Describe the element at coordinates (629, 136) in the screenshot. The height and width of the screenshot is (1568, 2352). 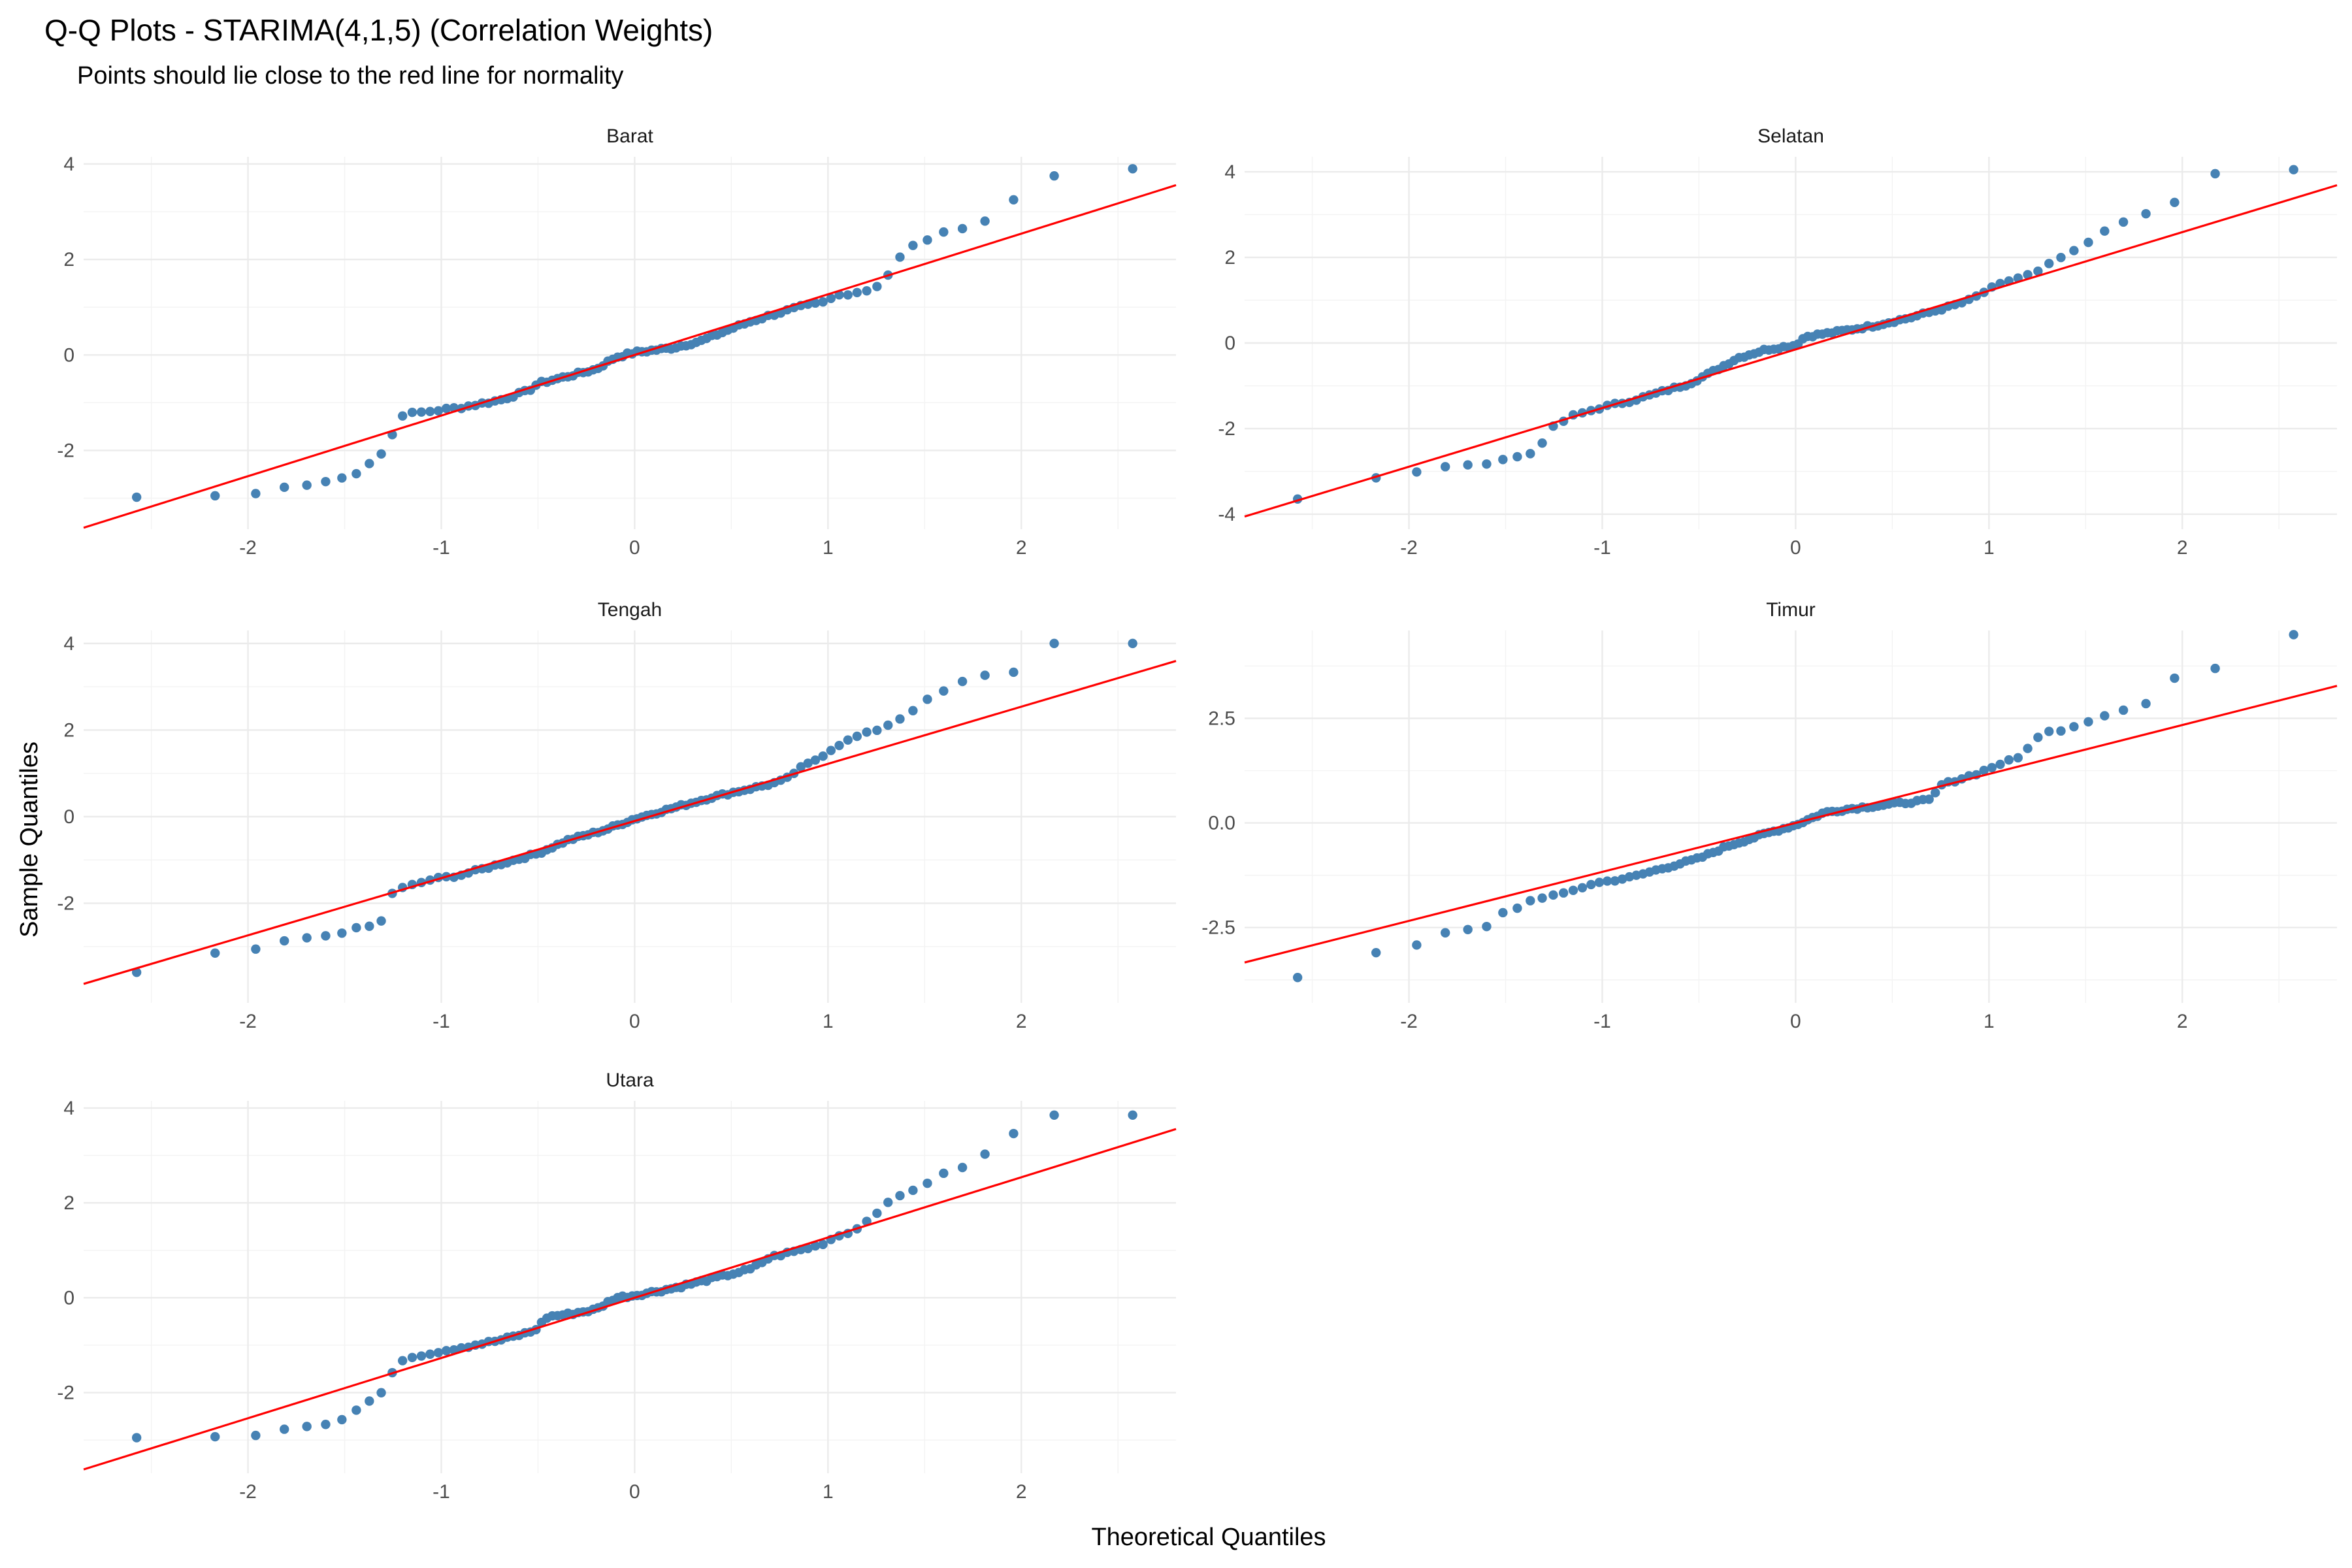
I see `facet-strip-label: Barat` at that location.